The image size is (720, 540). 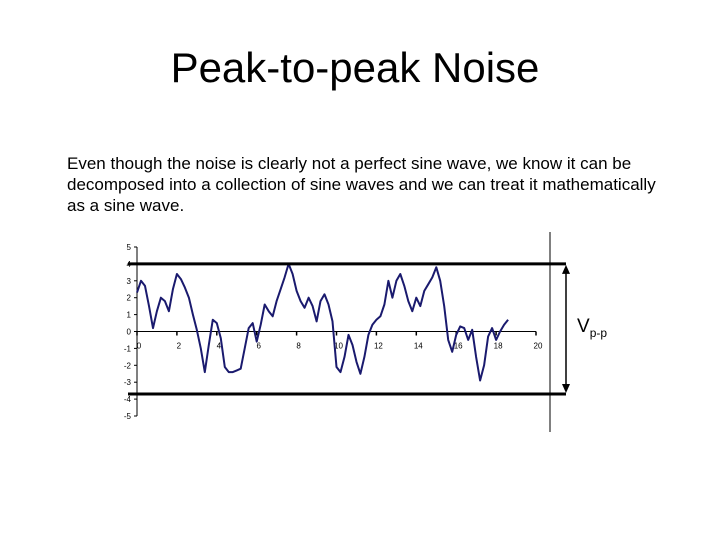 What do you see at coordinates (129, 332) in the screenshot?
I see `y-tick-label: 0` at bounding box center [129, 332].